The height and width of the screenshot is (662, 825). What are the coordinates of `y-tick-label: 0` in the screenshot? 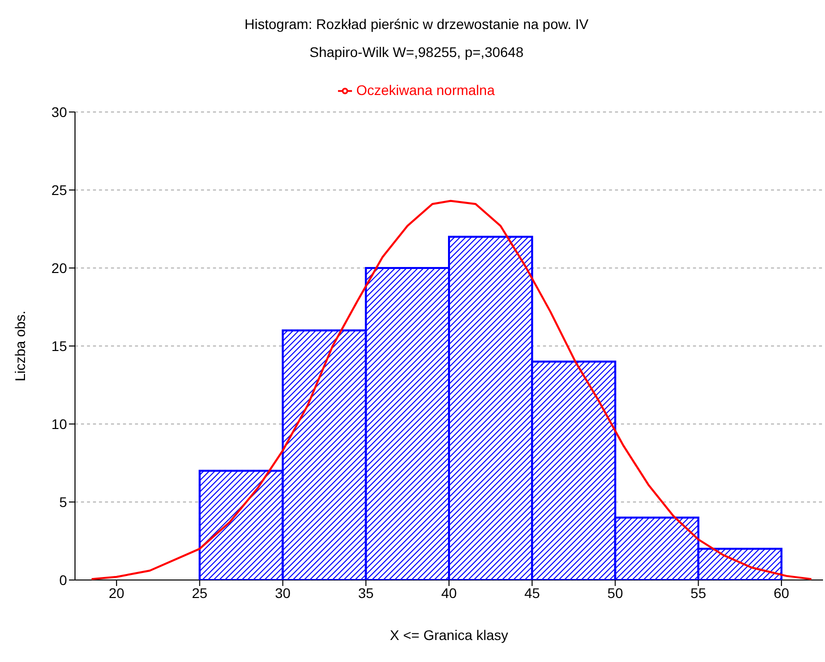 It's located at (63, 580).